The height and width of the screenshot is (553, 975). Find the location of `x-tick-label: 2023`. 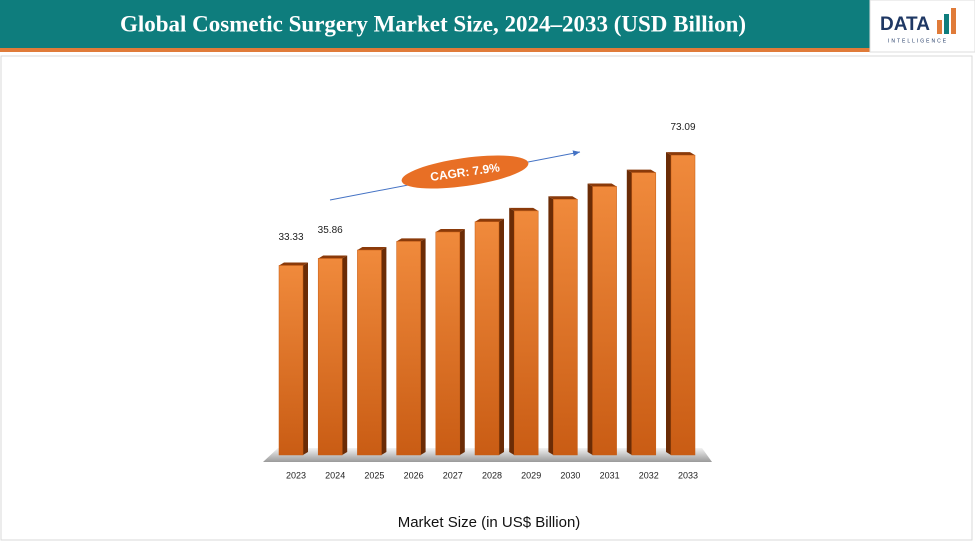

x-tick-label: 2023 is located at coordinates (296, 475).